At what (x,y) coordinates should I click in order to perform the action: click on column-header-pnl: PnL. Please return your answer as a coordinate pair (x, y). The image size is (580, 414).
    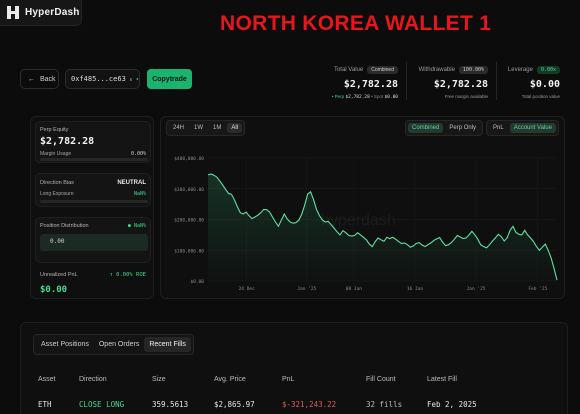
    Looking at the image, I should click on (288, 379).